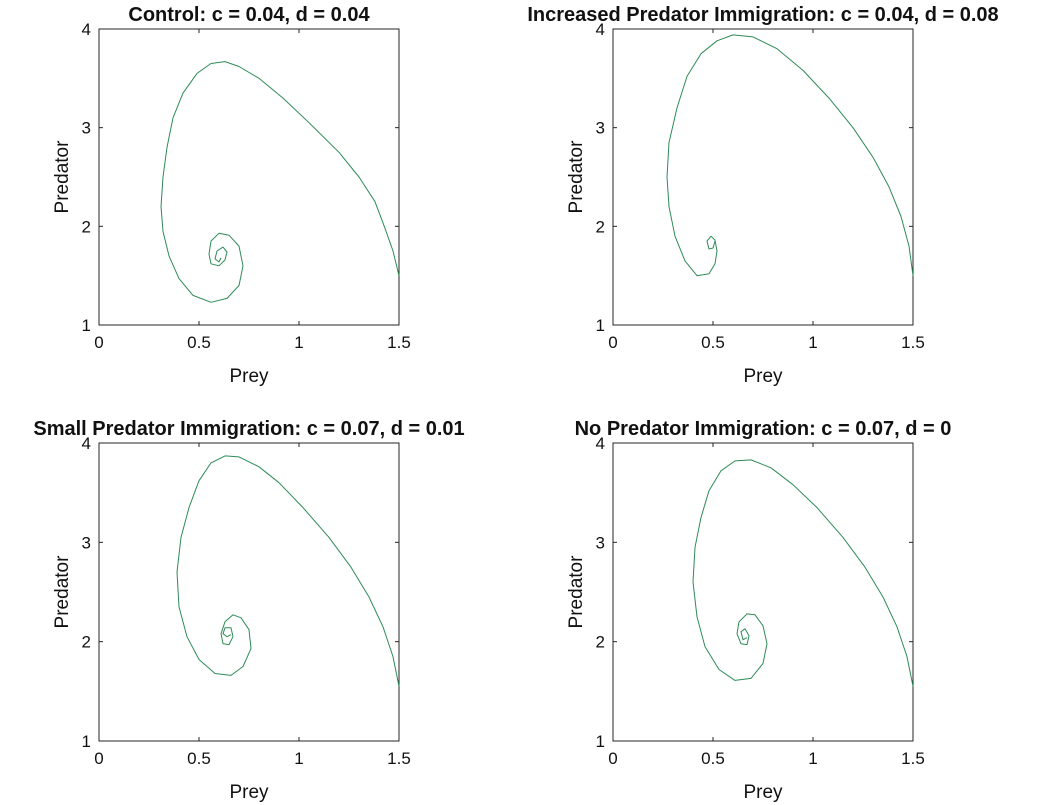  I want to click on subplot-title: Control: c = 0.04, d = 0.04, so click(249, 15).